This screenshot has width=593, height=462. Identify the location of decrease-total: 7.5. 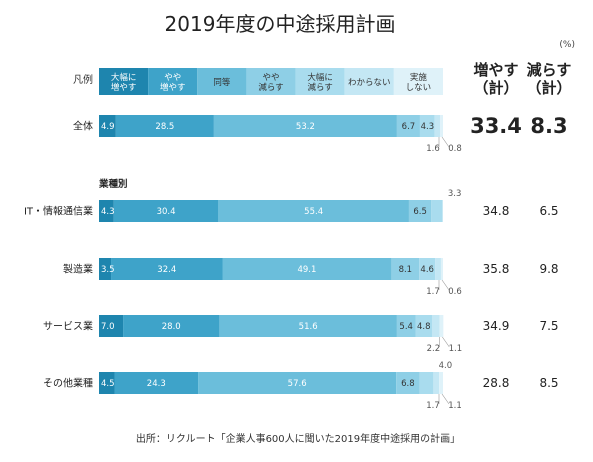
(548, 326).